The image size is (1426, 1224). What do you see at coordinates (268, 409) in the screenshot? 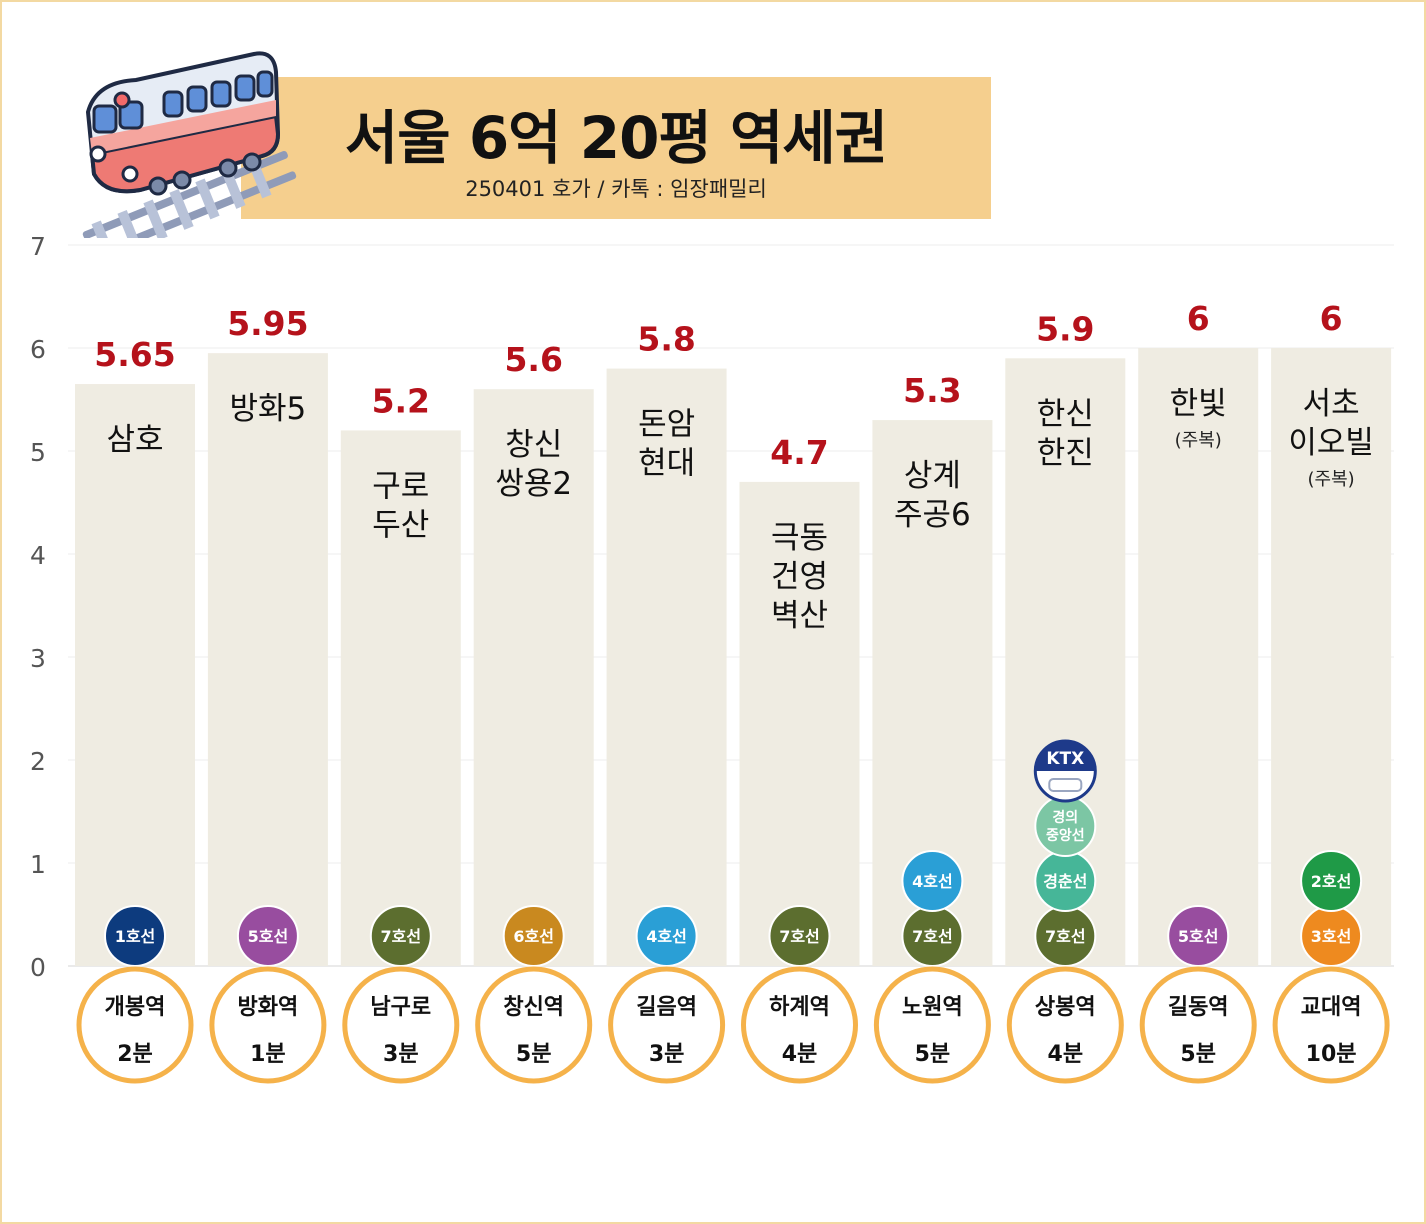
I see `bar-category-label: 방화5` at bounding box center [268, 409].